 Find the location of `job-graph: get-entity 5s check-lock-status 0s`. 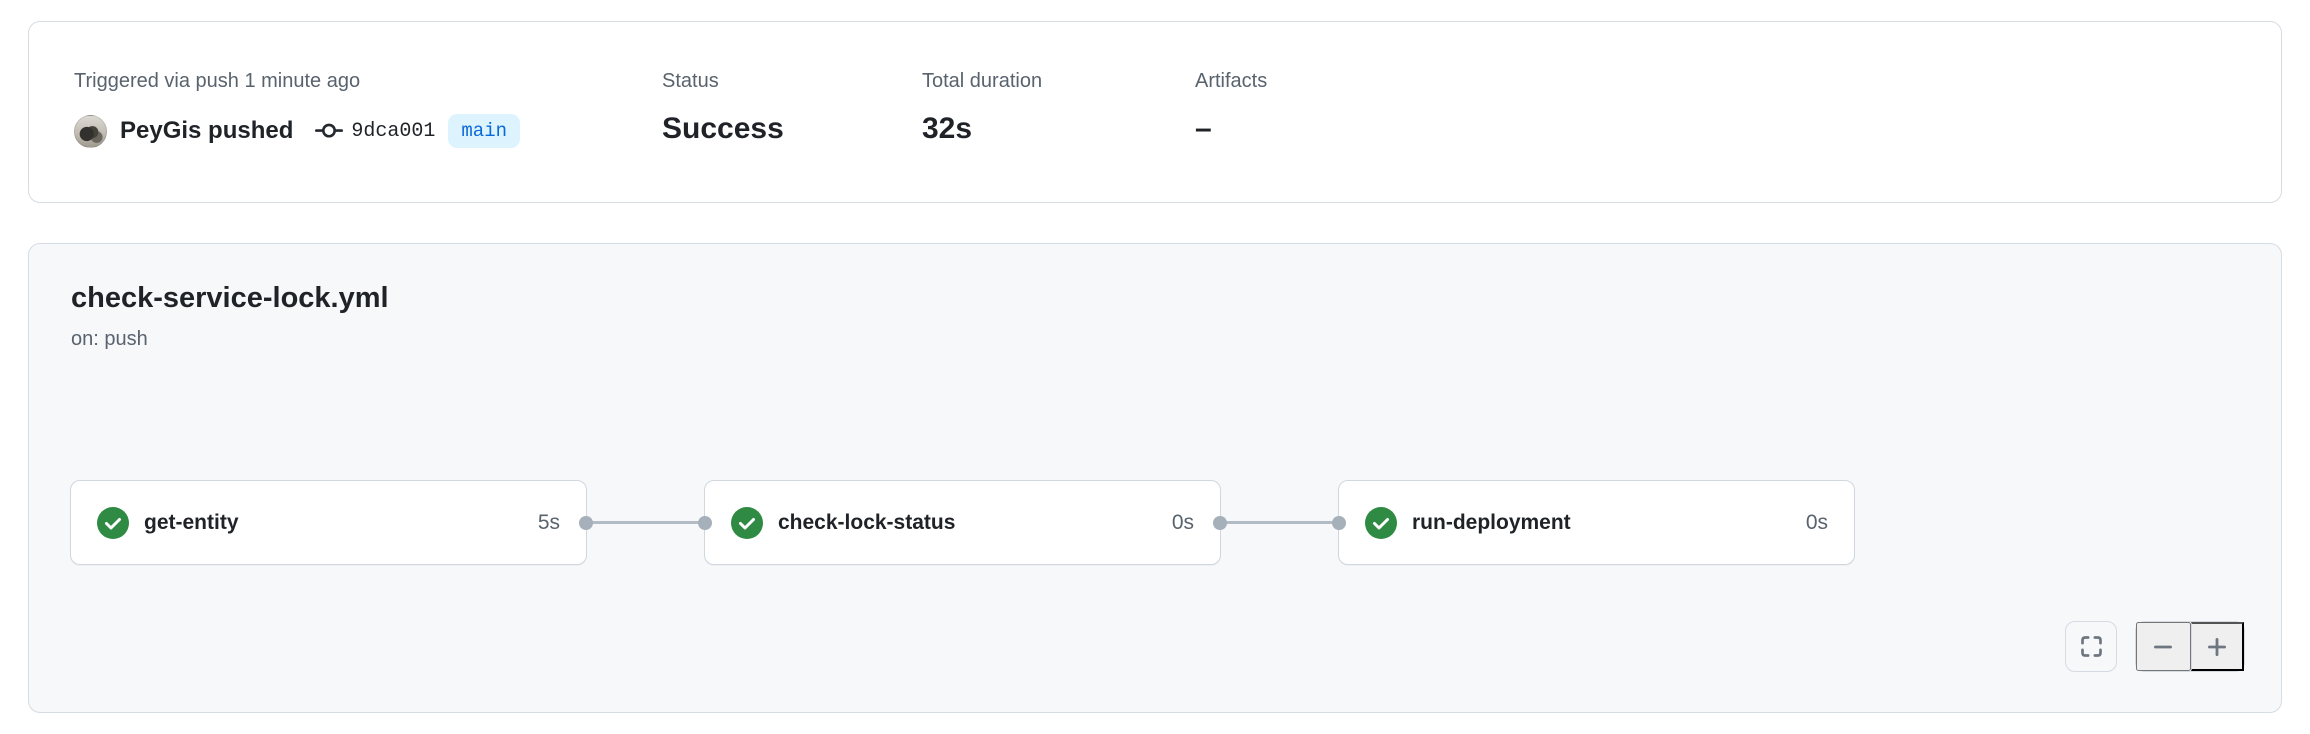

job-graph: get-entity 5s check-lock-status 0s is located at coordinates (962, 522).